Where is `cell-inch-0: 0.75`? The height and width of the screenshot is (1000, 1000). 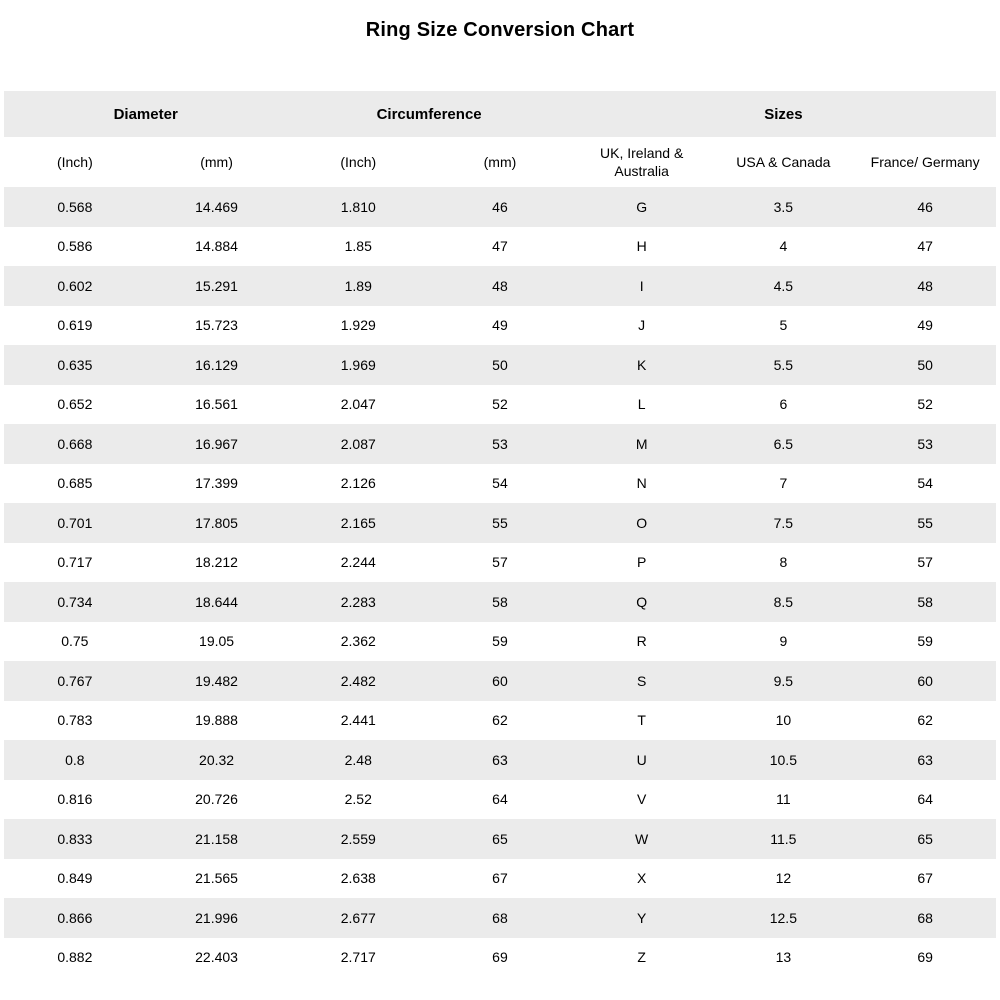 cell-inch-0: 0.75 is located at coordinates (75, 641).